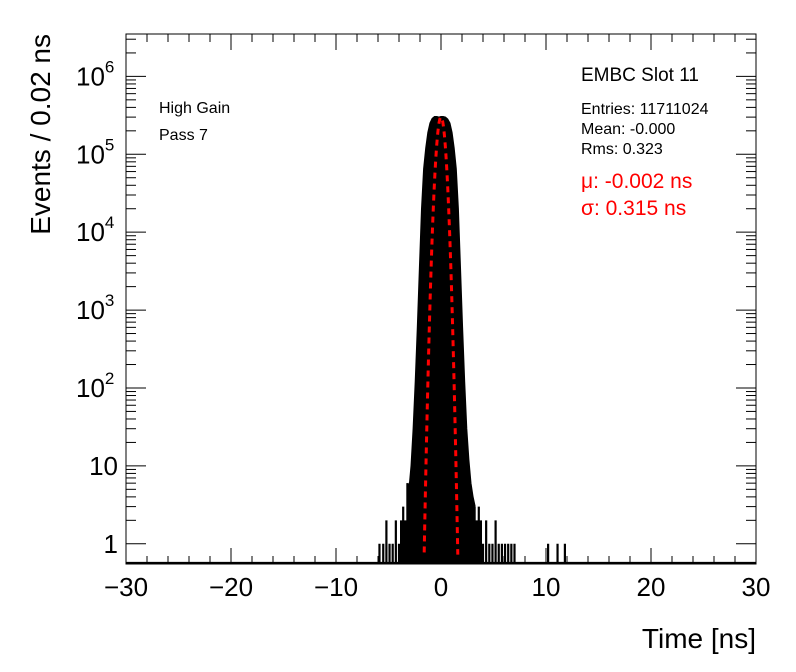 This screenshot has height=672, width=796. I want to click on stats-entries: Entries: 11711024, so click(645, 109).